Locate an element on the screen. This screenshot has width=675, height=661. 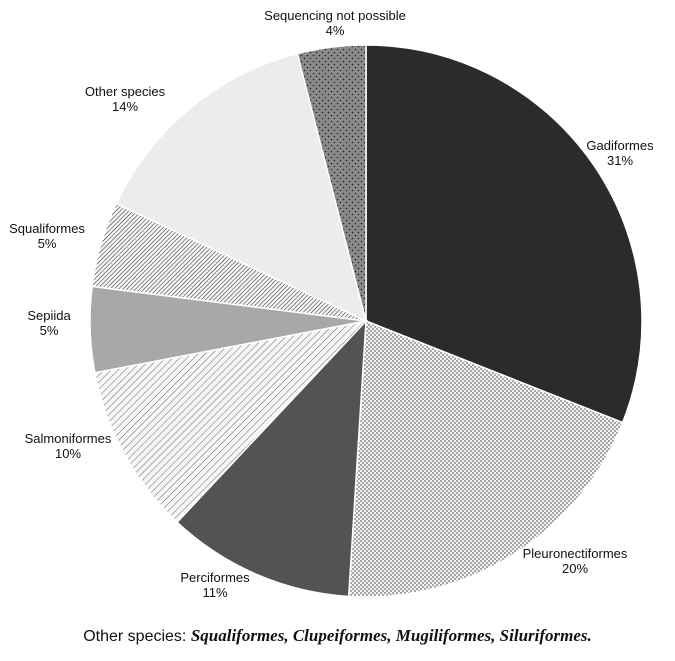
slice-value-label: 31% is located at coordinates (620, 160).